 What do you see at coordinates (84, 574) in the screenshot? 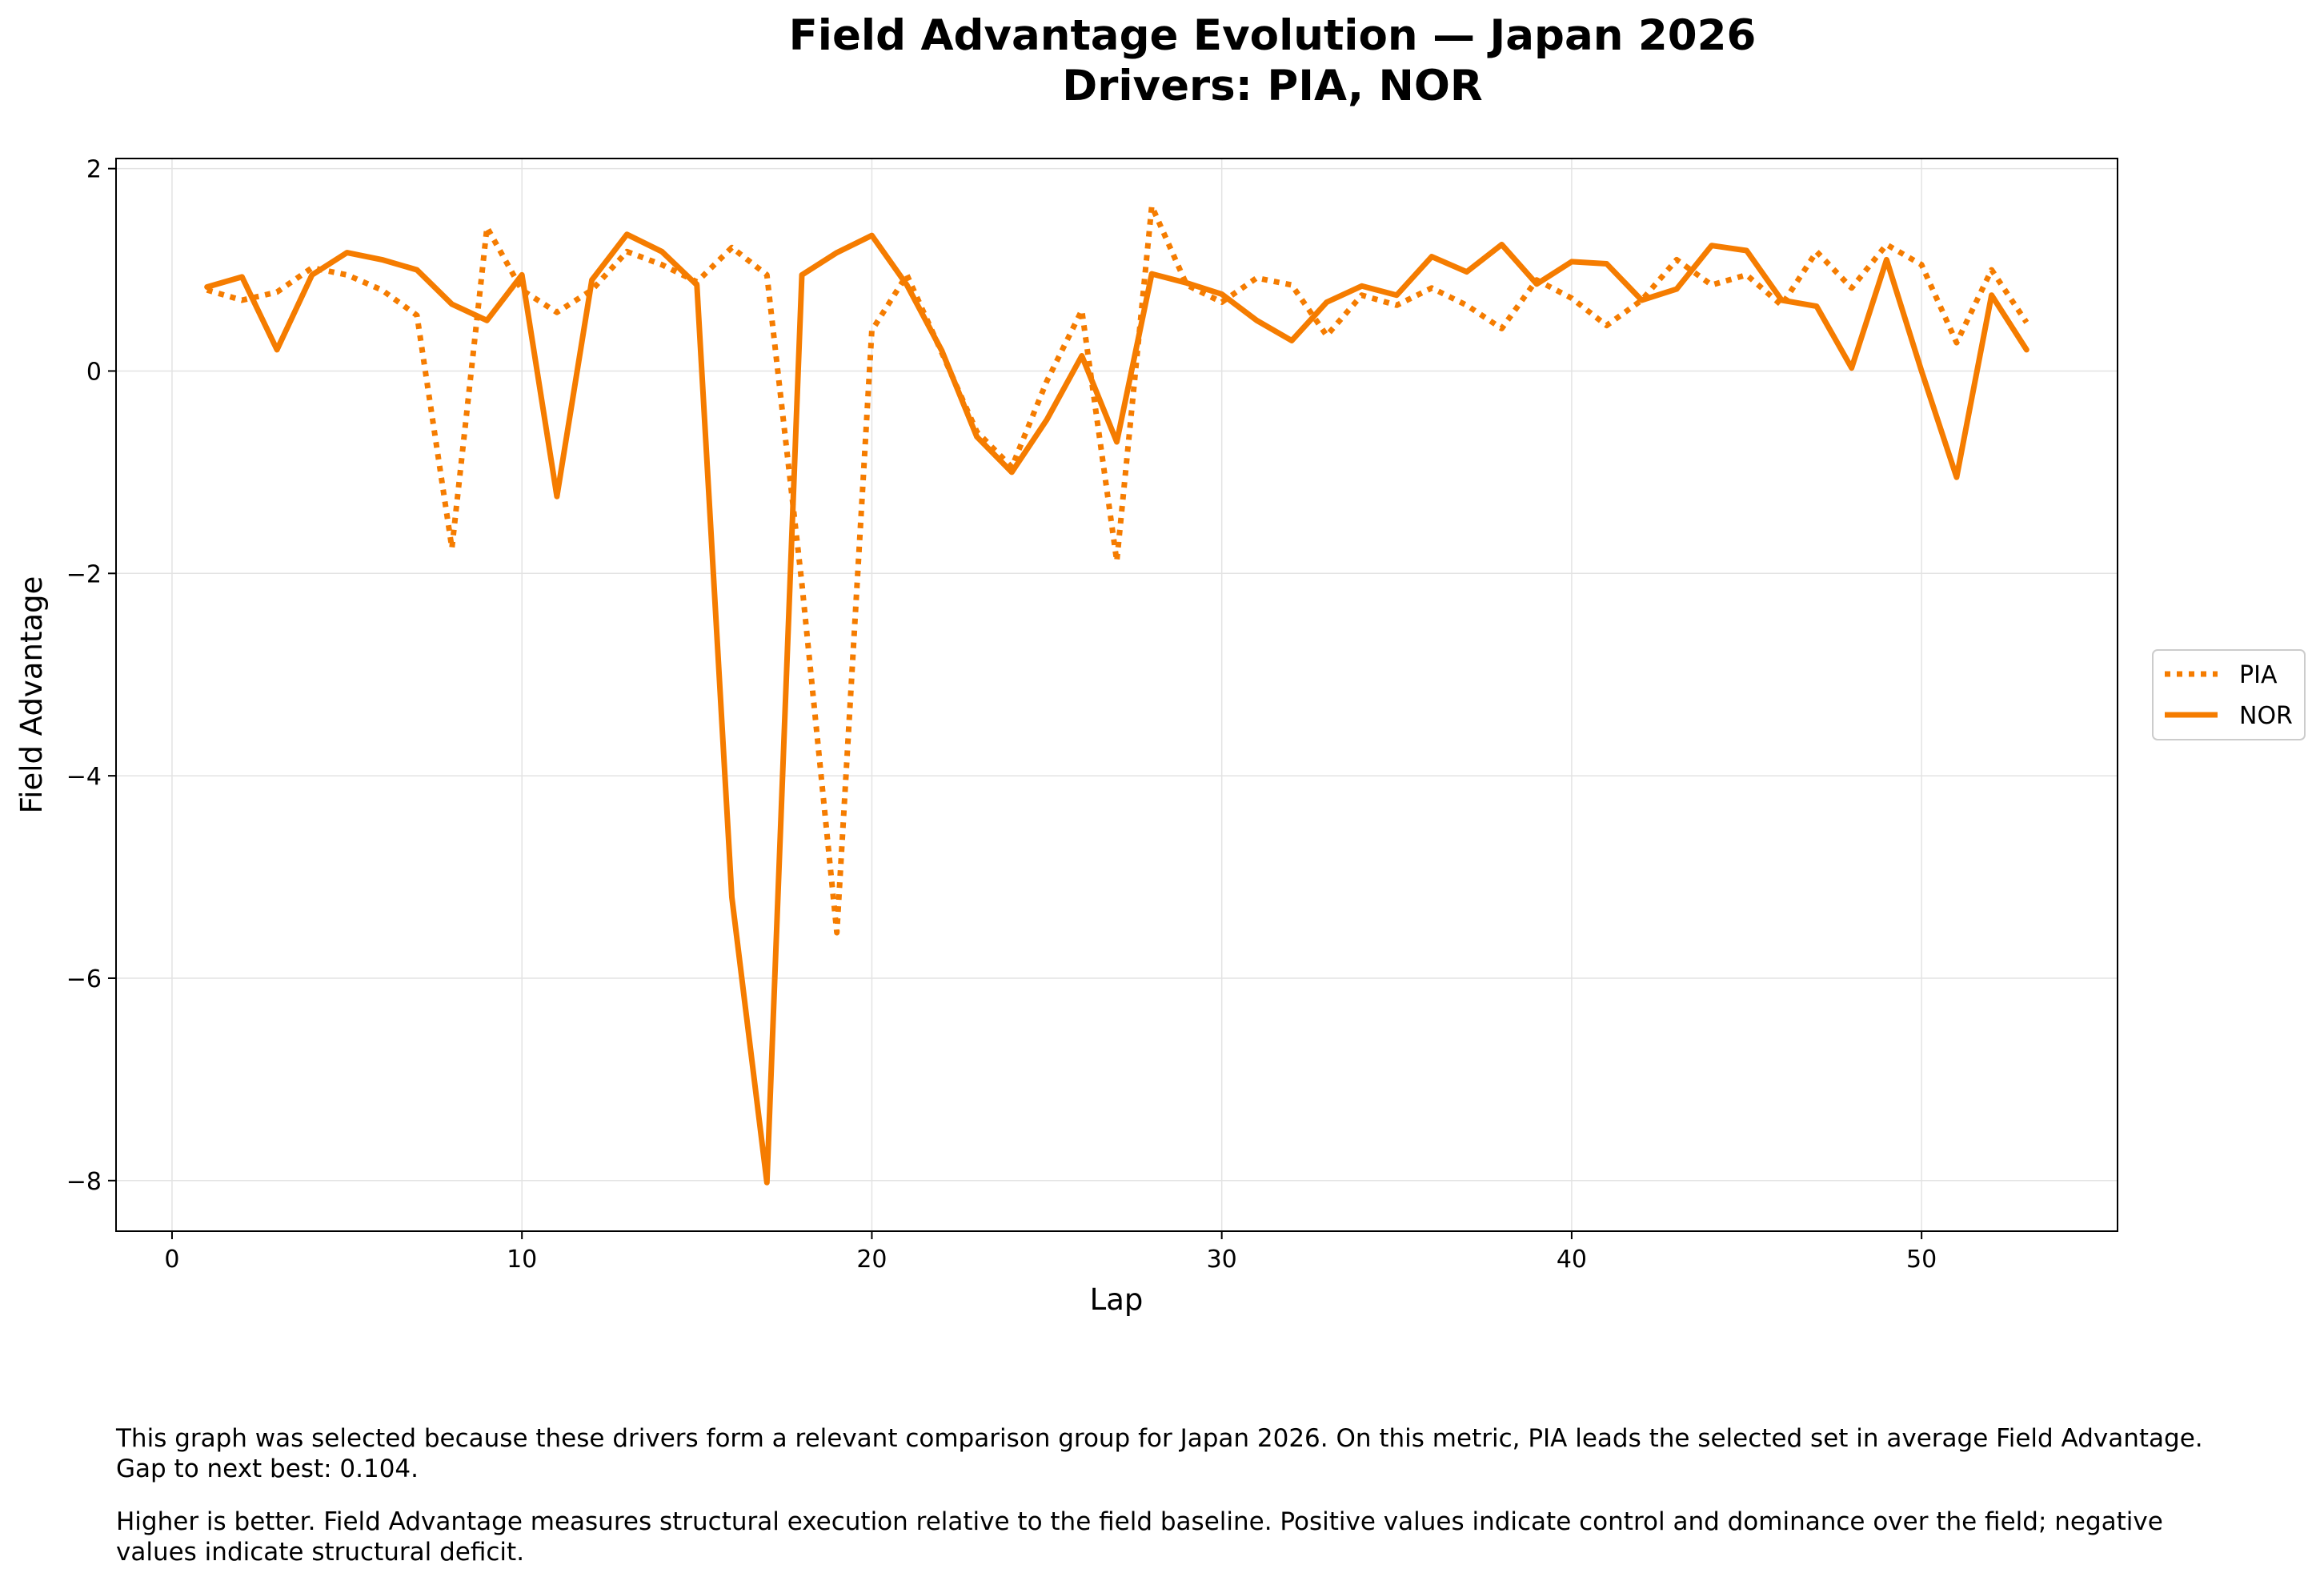
I see `y-tick-label: −2` at bounding box center [84, 574].